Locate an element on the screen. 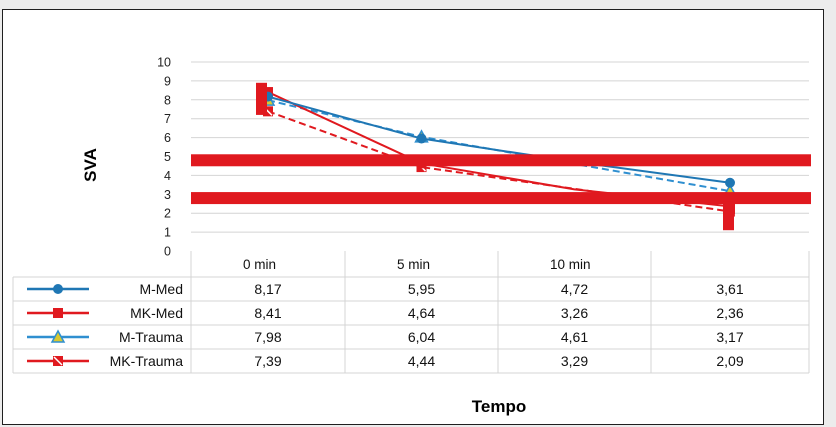 Image resolution: width=836 pixels, height=427 pixels. data-cell: 2,09 is located at coordinates (729, 361).